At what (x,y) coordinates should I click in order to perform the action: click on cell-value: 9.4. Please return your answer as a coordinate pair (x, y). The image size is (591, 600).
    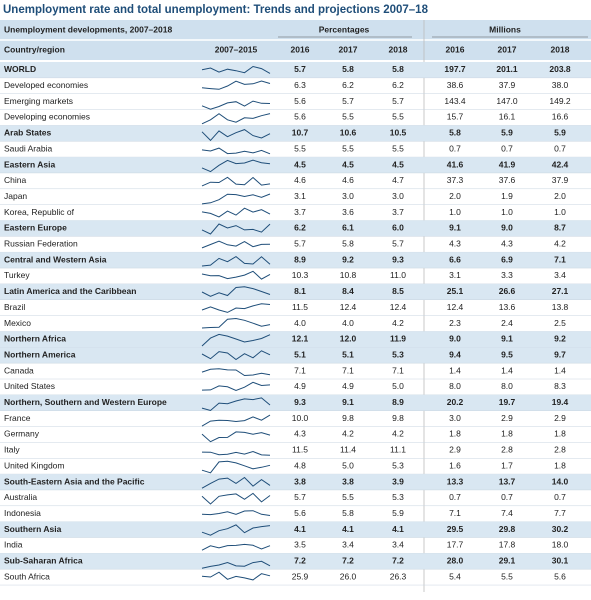
    Looking at the image, I should click on (455, 354).